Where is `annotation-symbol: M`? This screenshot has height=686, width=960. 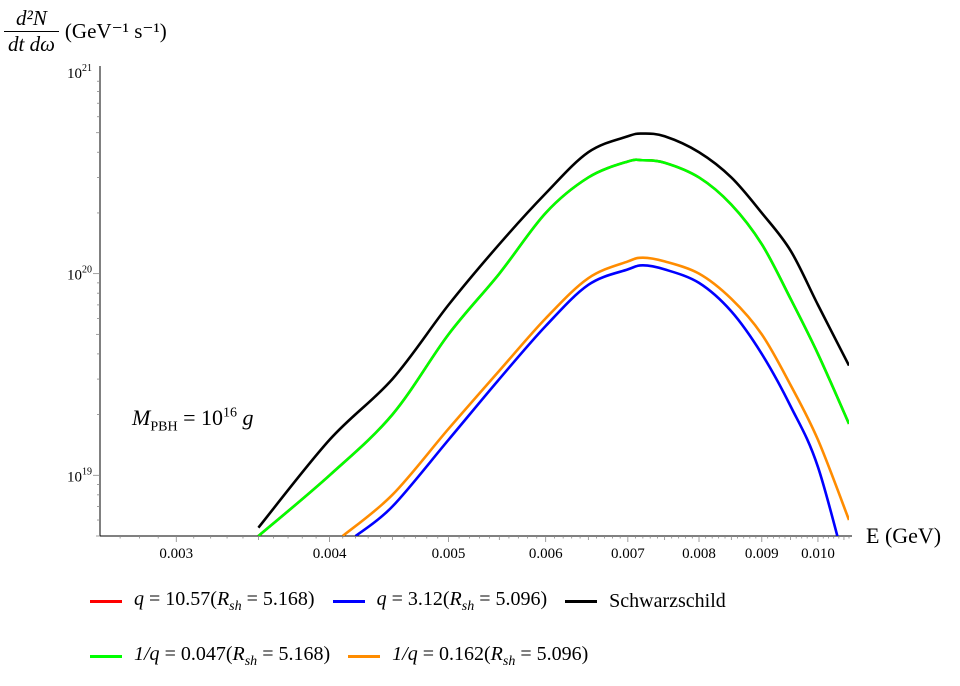
annotation-symbol: M is located at coordinates (141, 417).